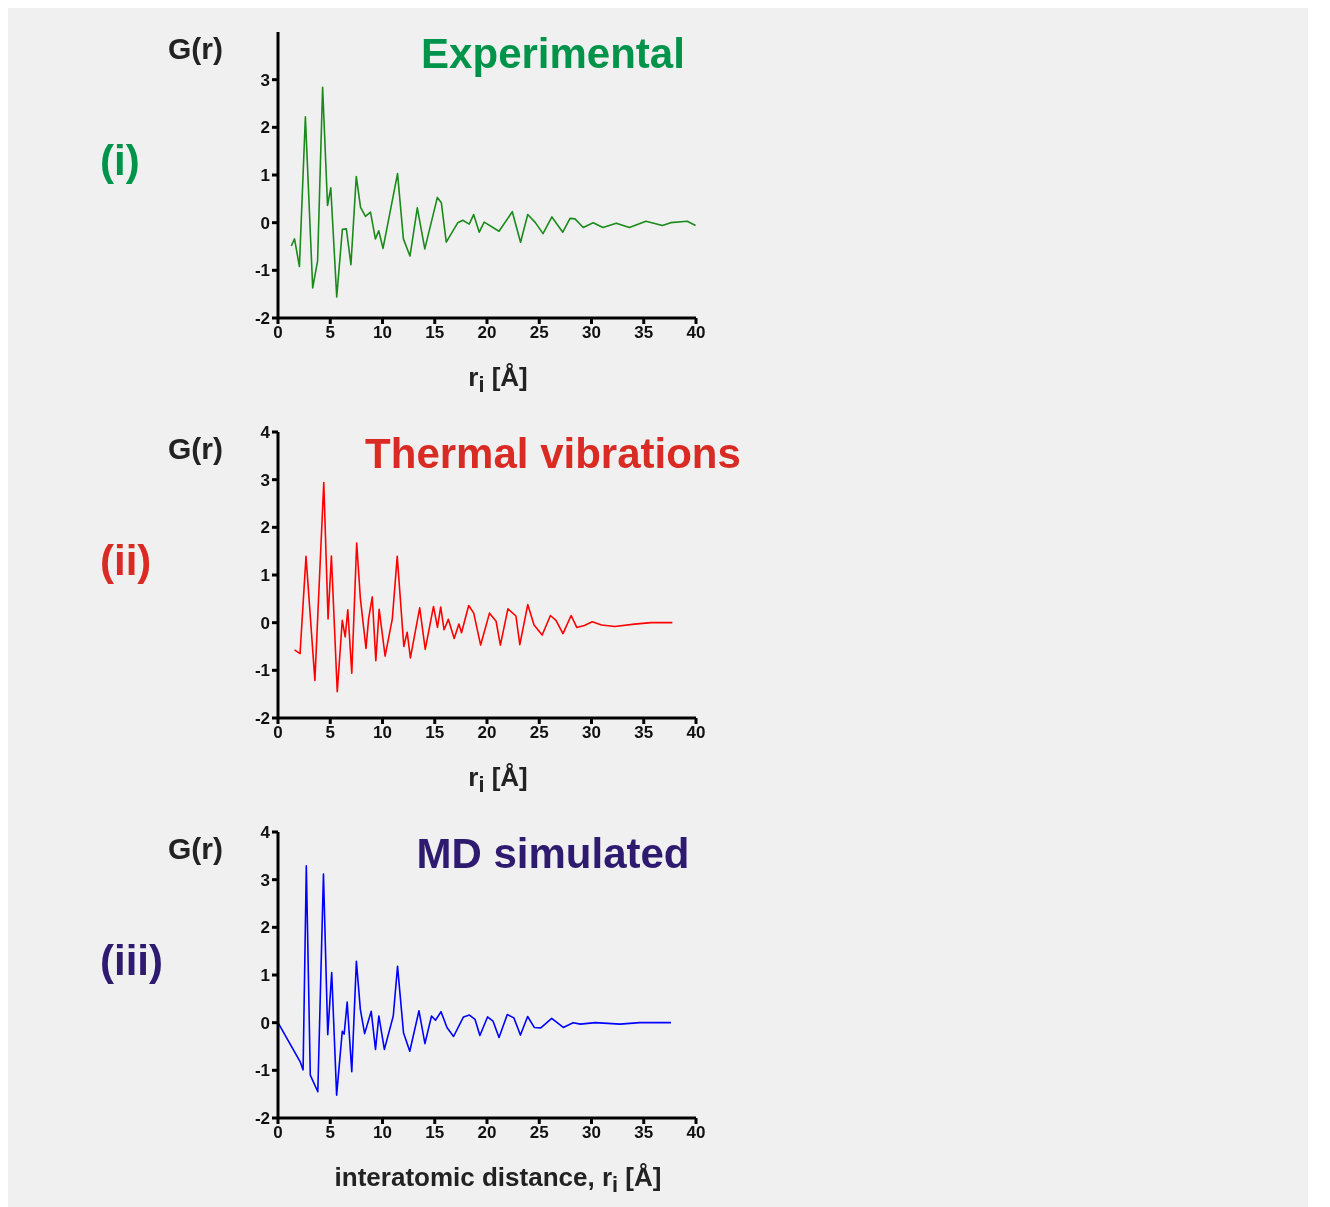 This screenshot has height=1207, width=1330. Describe the element at coordinates (553, 453) in the screenshot. I see `chart-title: Thermal vibrations` at that location.